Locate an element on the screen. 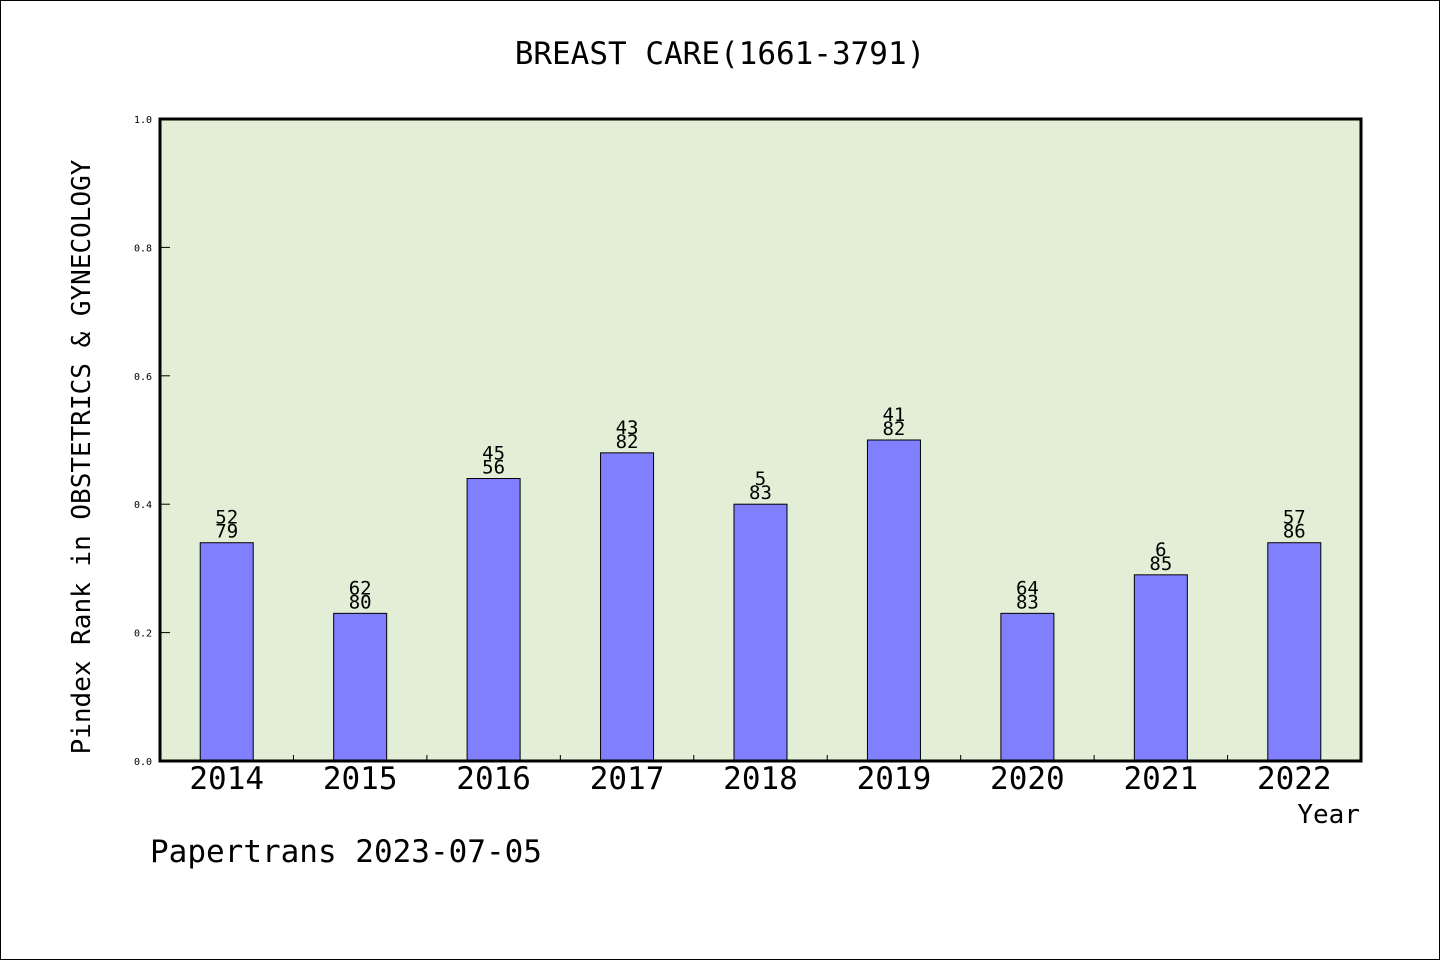  bar-2019 is located at coordinates (893, 600).